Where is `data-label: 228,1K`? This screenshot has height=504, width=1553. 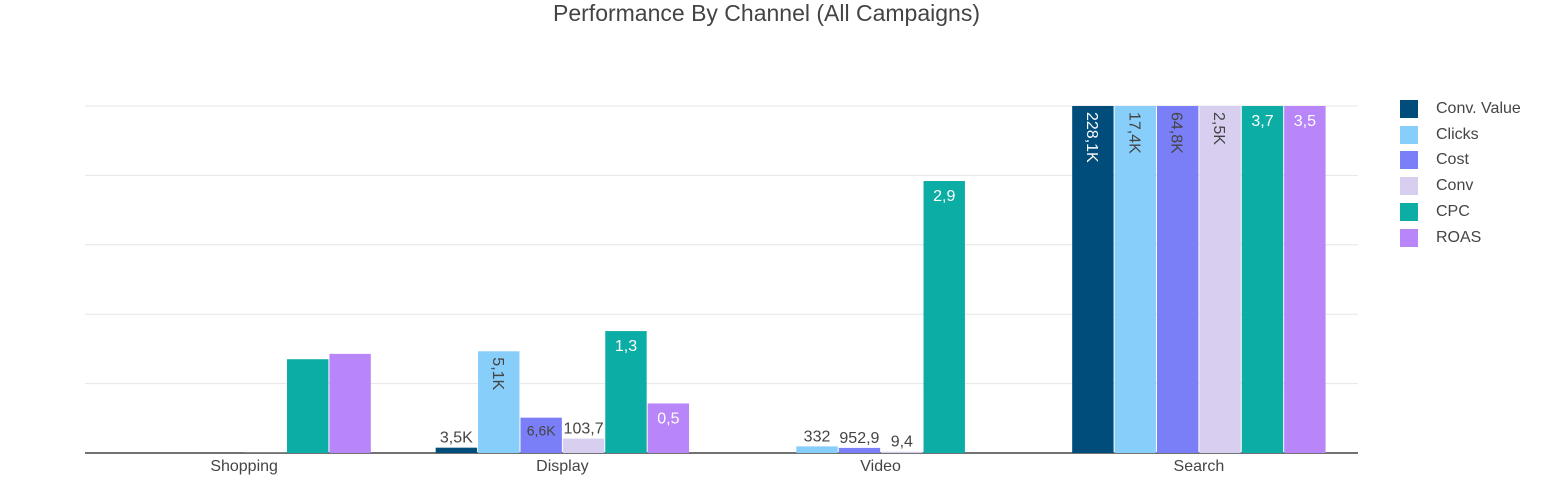 data-label: 228,1K is located at coordinates (1091, 137).